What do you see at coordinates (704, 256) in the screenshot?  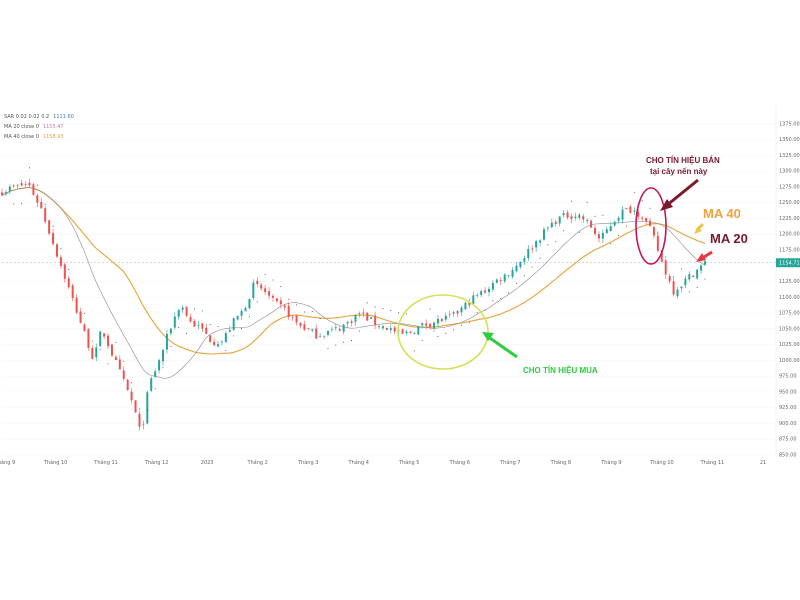 I see `ma20-arrow` at bounding box center [704, 256].